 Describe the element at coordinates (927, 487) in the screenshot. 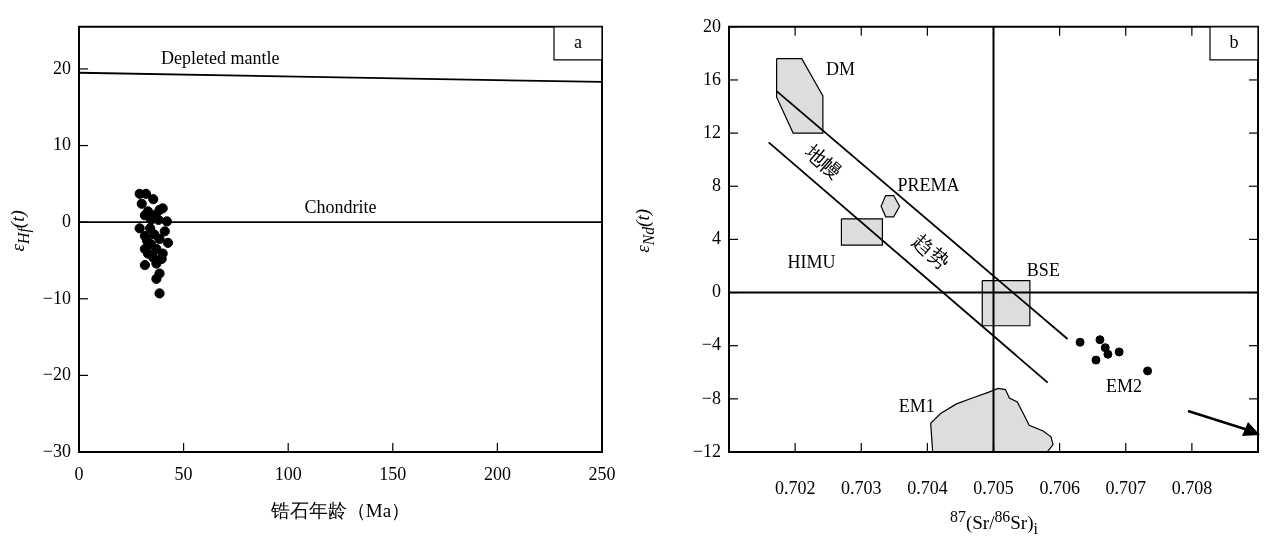

I see `x-tick-label: 0.704` at that location.